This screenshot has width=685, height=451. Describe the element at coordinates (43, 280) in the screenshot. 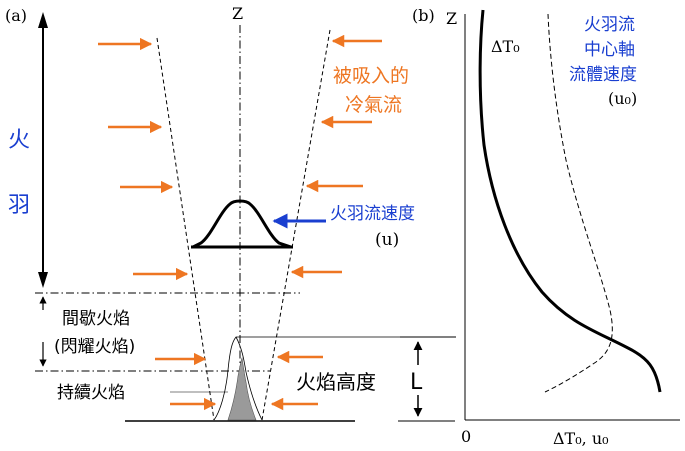

I see `plume-extent-arrowhead-bottom` at that location.